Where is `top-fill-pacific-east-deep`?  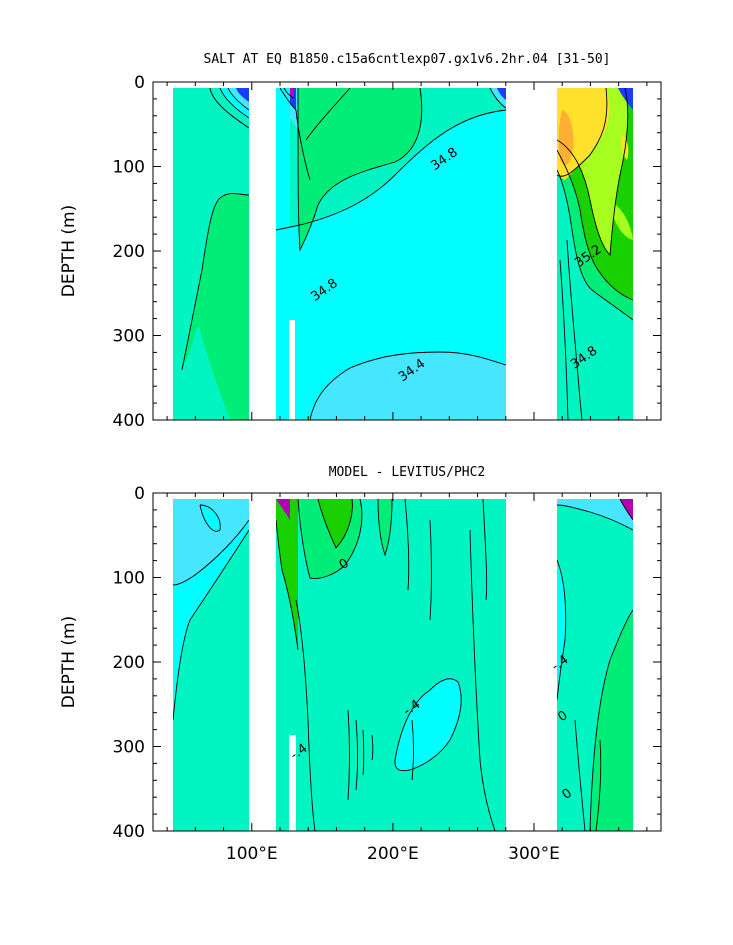
top-fill-pacific-east-deep is located at coordinates (501, 94).